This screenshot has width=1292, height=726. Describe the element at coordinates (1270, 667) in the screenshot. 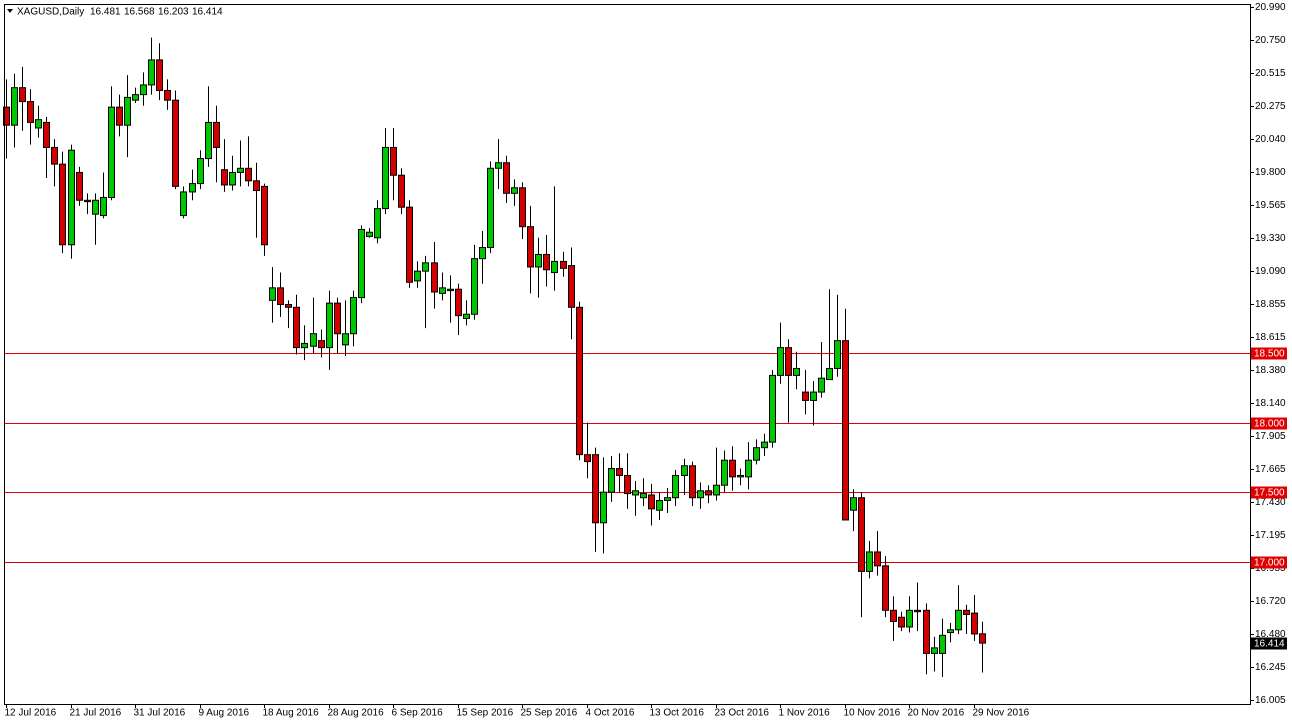

I see `y-tick-label: 16.245` at that location.